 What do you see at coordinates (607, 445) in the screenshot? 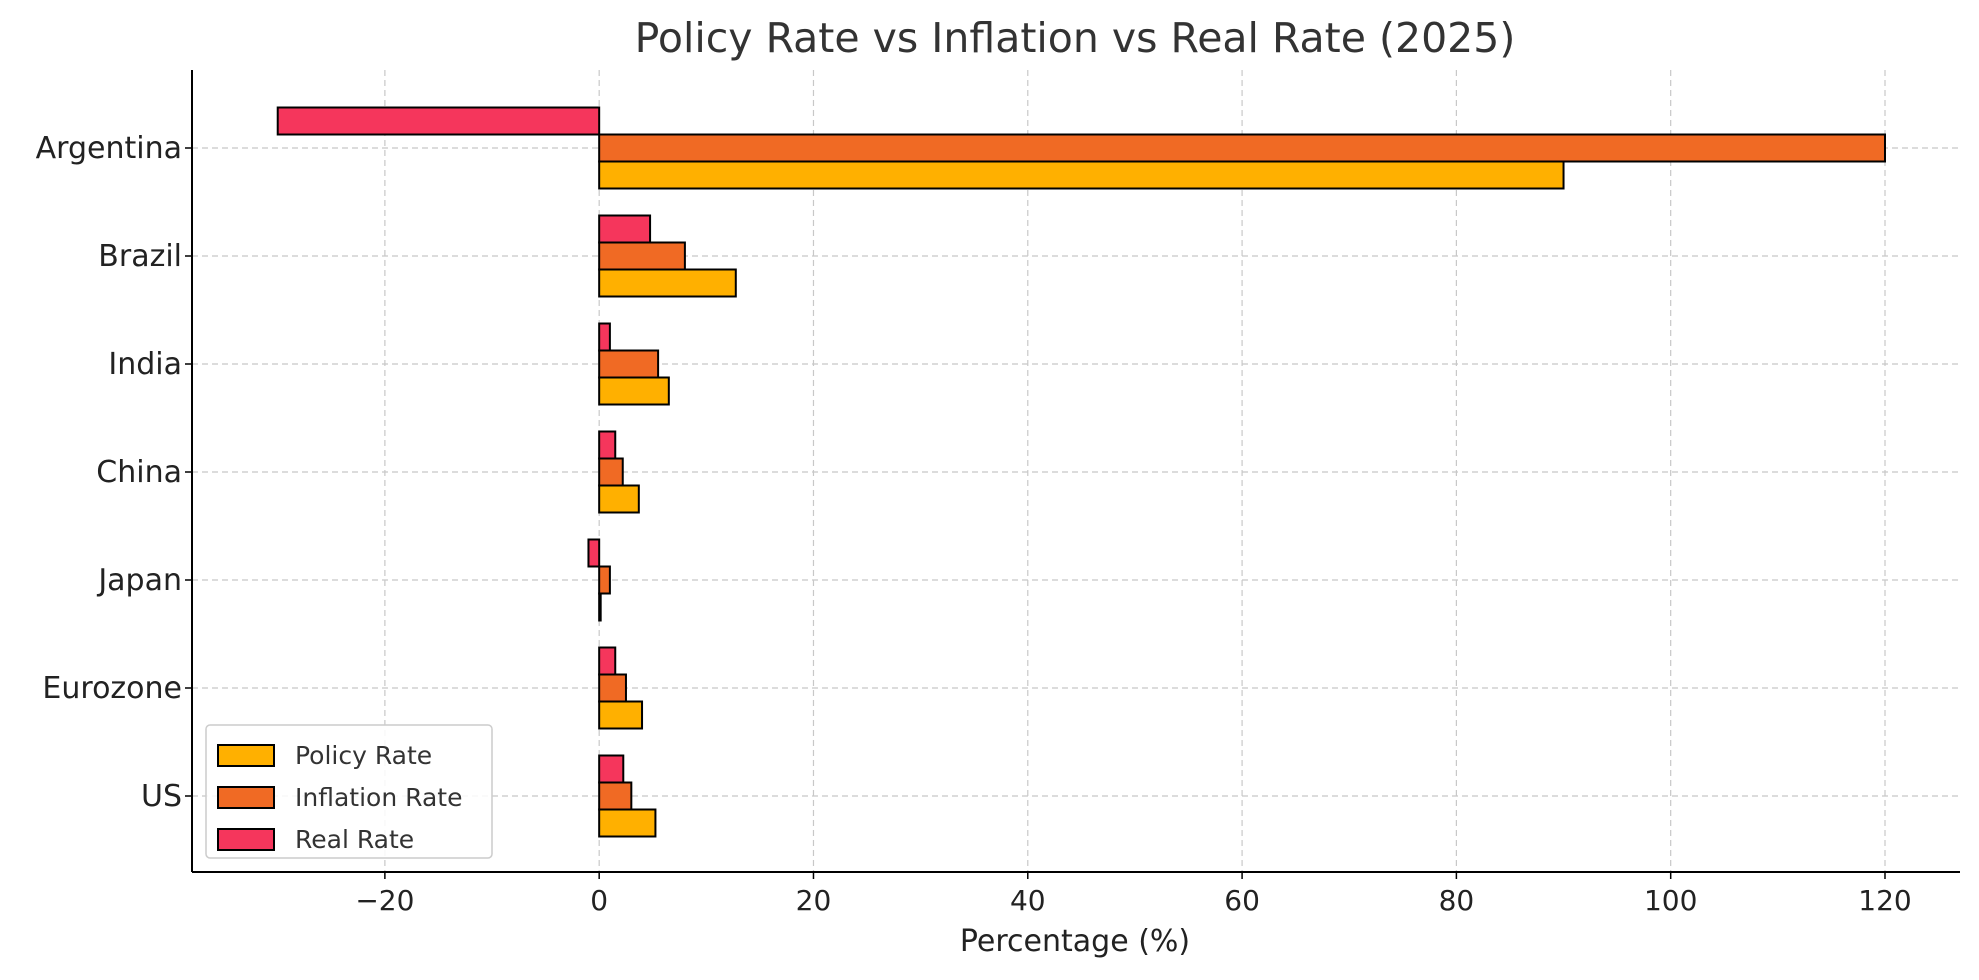
I see `bar-real-rate-china` at bounding box center [607, 445].